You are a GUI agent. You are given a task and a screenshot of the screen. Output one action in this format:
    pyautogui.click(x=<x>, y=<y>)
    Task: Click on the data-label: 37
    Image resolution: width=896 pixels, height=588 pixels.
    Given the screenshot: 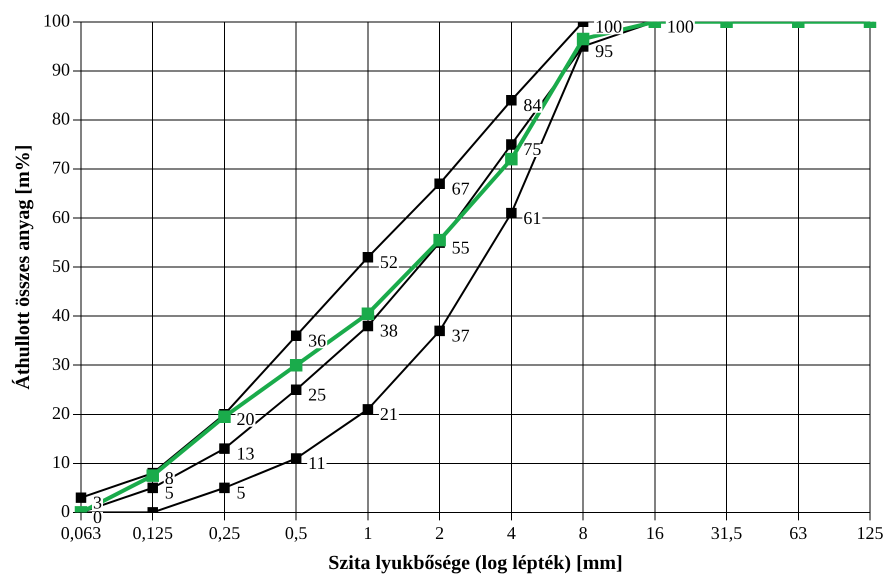 What is the action you would take?
    pyautogui.click(x=461, y=336)
    